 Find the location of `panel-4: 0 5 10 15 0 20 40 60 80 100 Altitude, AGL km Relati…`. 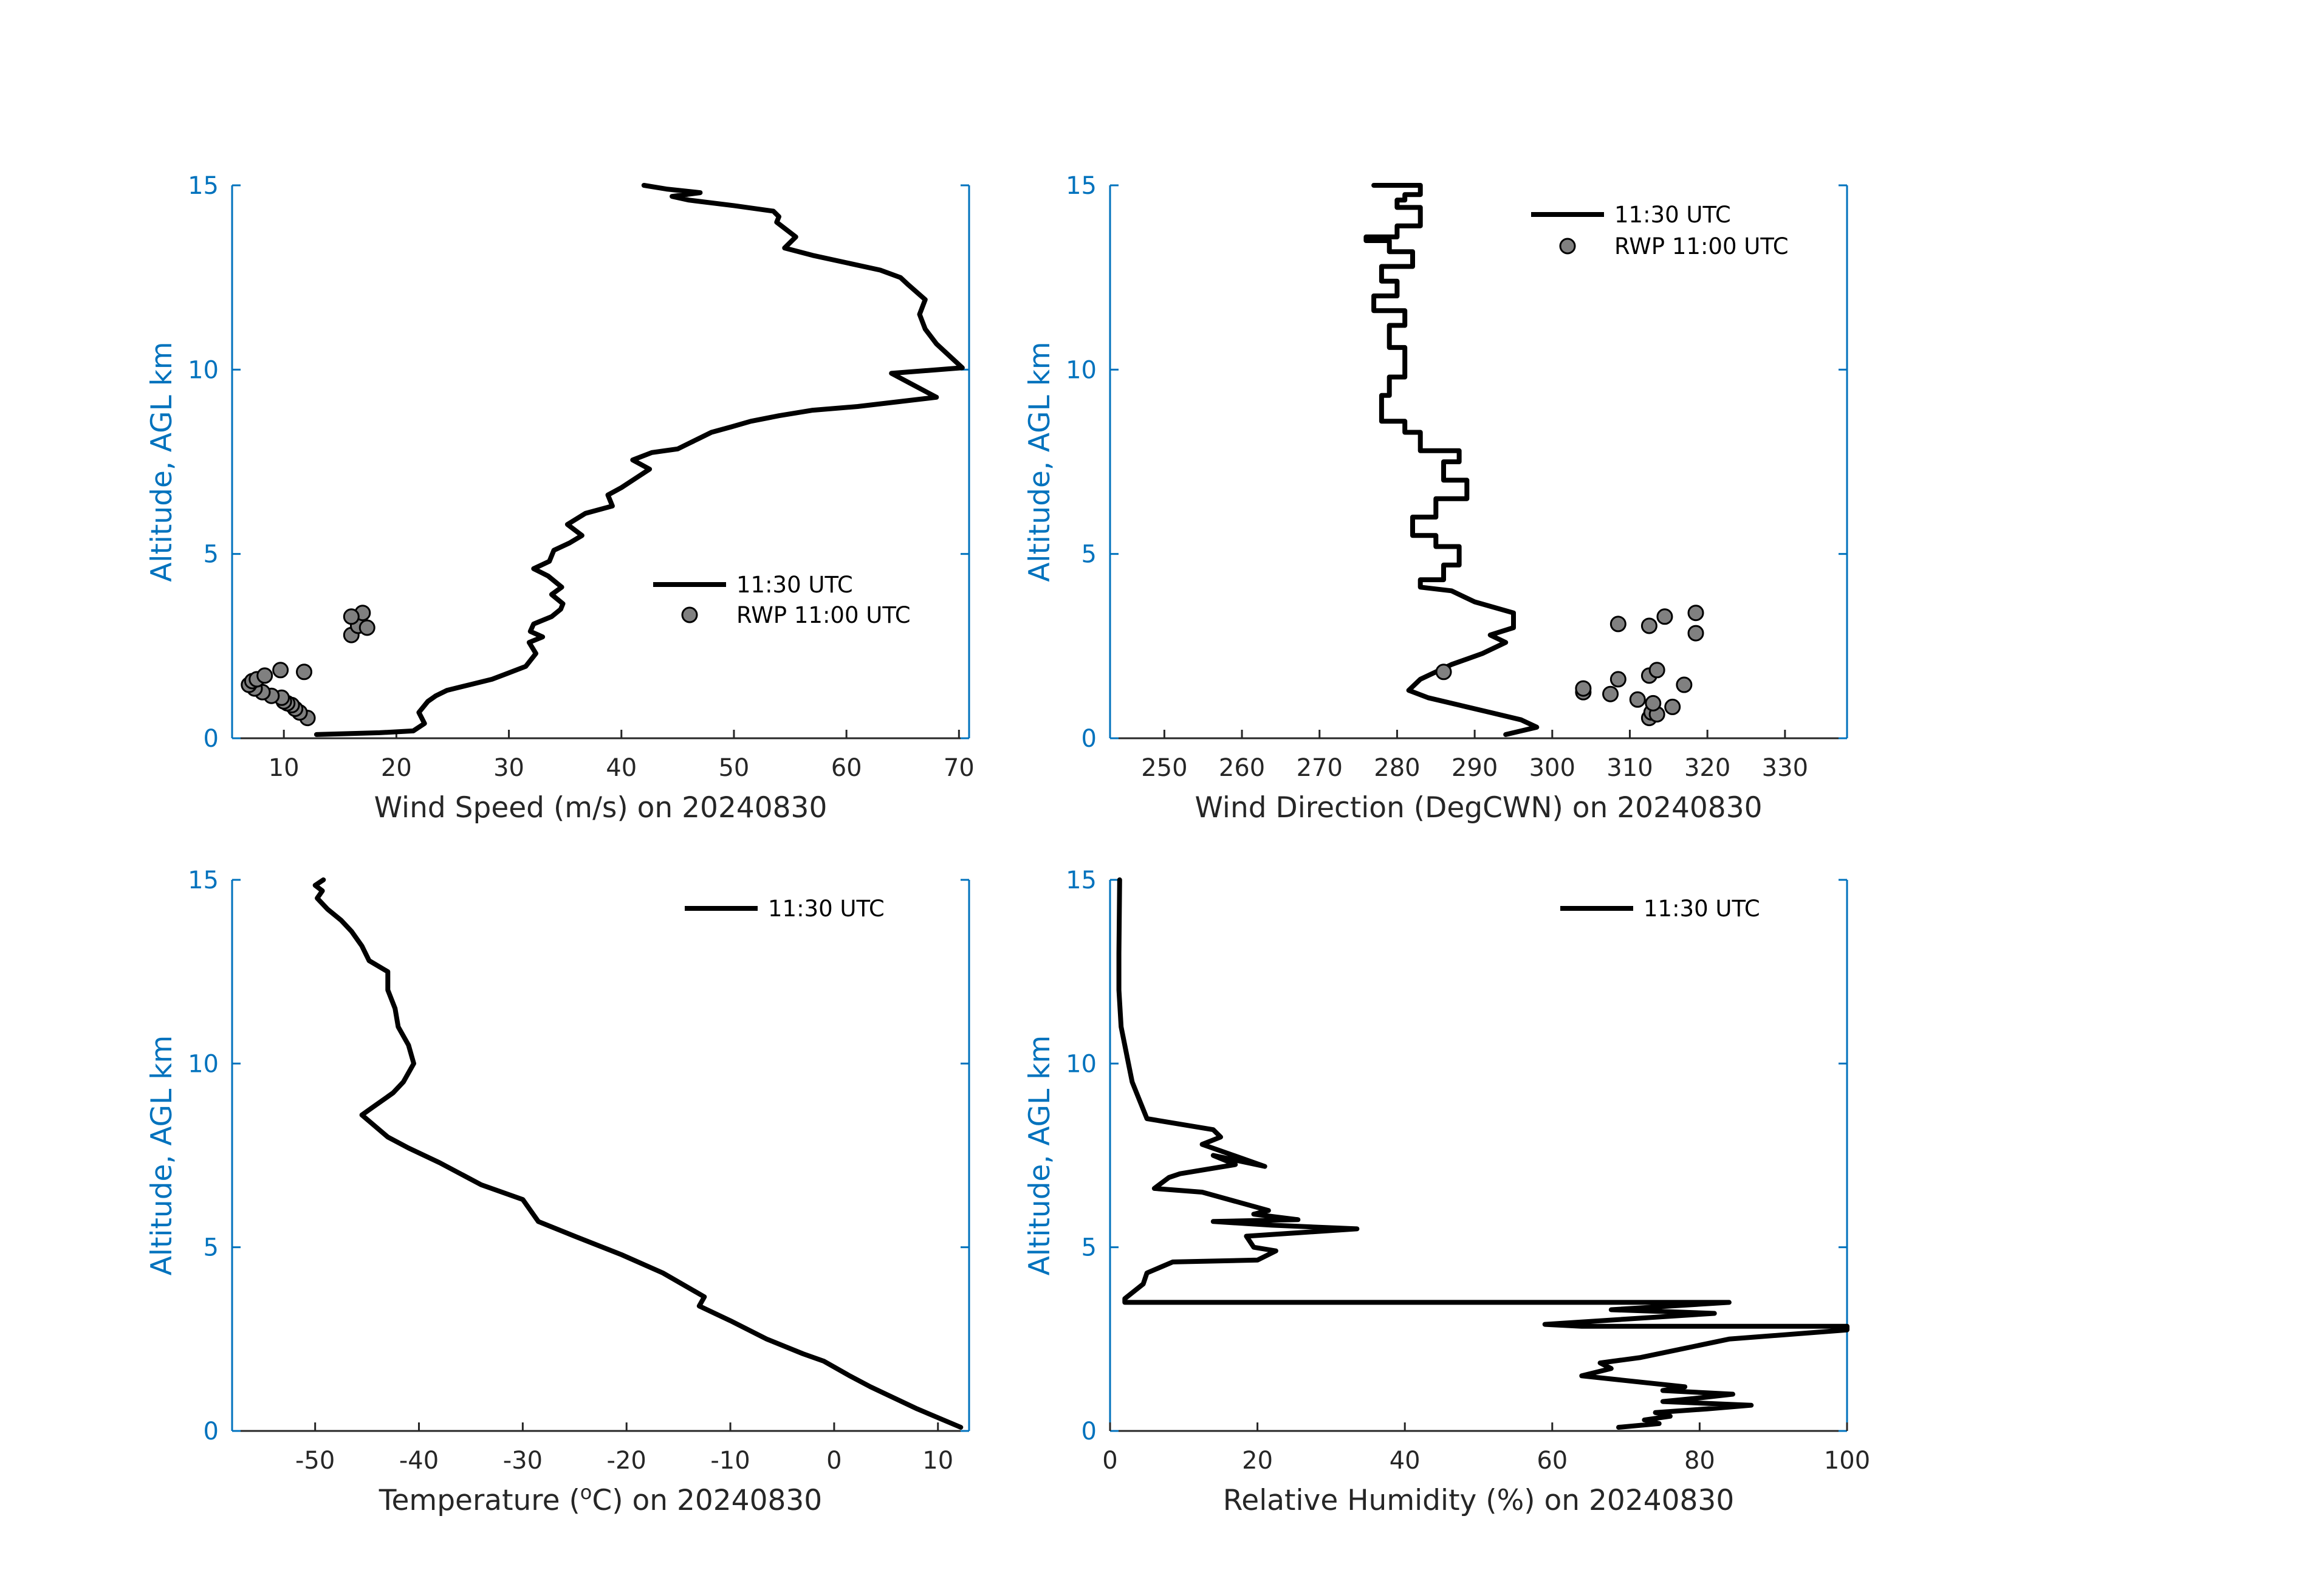

panel-4: 0 5 10 15 0 20 40 60 80 100 Altitude, AGL km Relati… is located at coordinates (1446, 1191).